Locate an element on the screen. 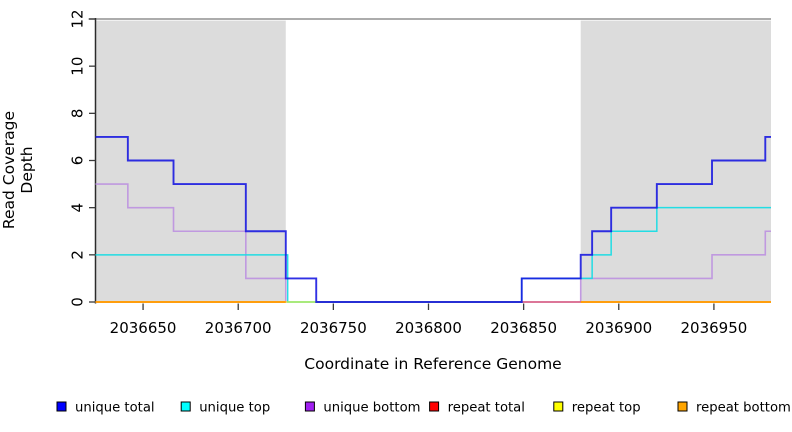 The image size is (792, 432). x-tick-label: 2036800 is located at coordinates (428, 328).